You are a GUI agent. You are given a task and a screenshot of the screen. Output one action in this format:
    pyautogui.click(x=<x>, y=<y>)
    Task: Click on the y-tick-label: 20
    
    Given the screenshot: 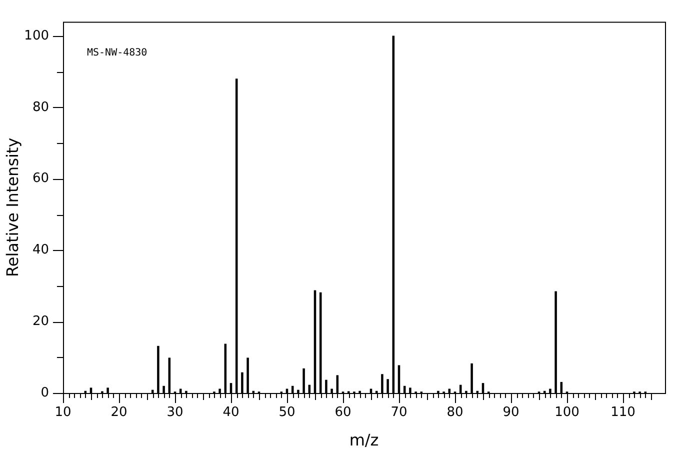 What is the action you would take?
    pyautogui.click(x=40, y=321)
    